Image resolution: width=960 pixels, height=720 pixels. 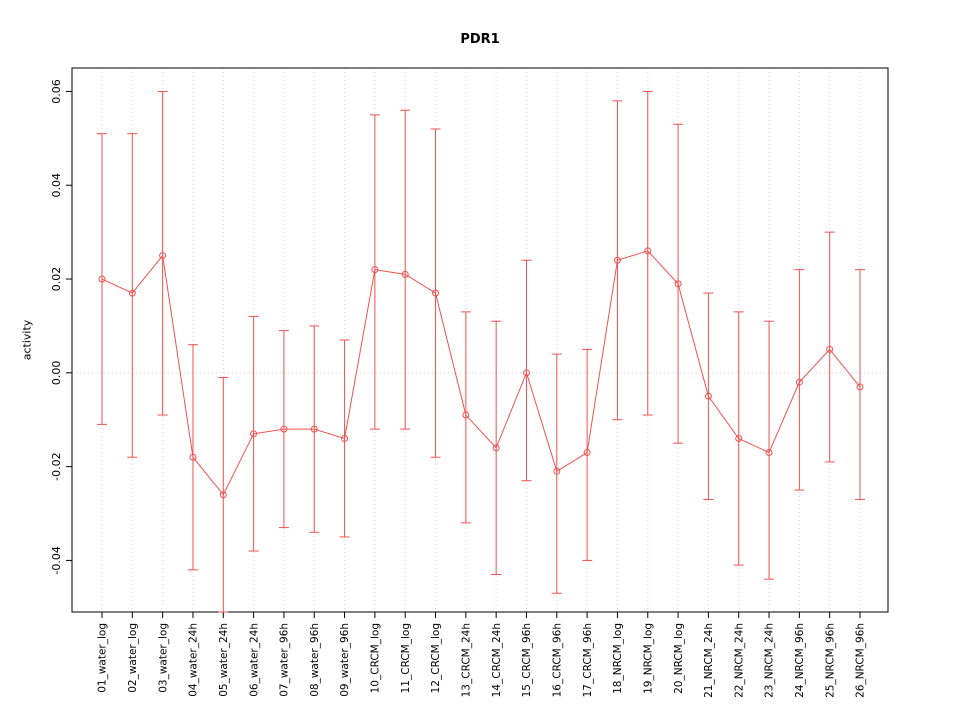 What do you see at coordinates (557, 660) in the screenshot?
I see `x-tick-label: 16_CRCM_96h` at bounding box center [557, 660].